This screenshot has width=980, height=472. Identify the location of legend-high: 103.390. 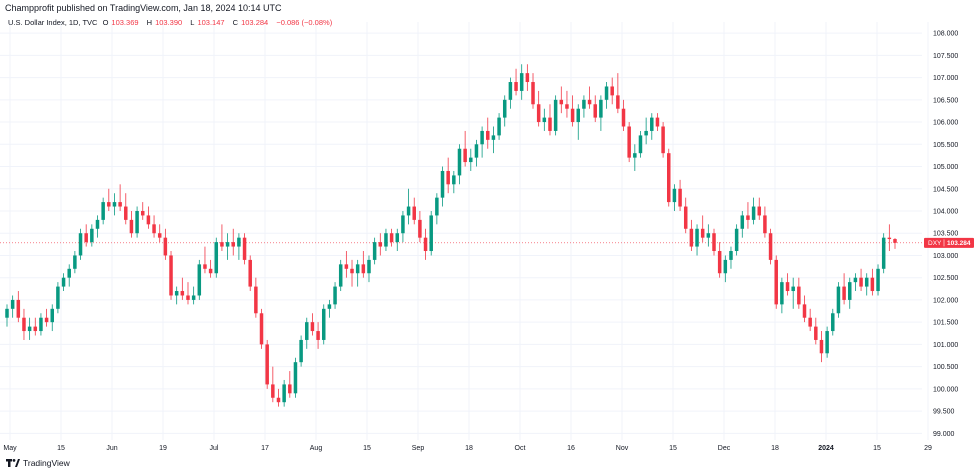
(169, 22).